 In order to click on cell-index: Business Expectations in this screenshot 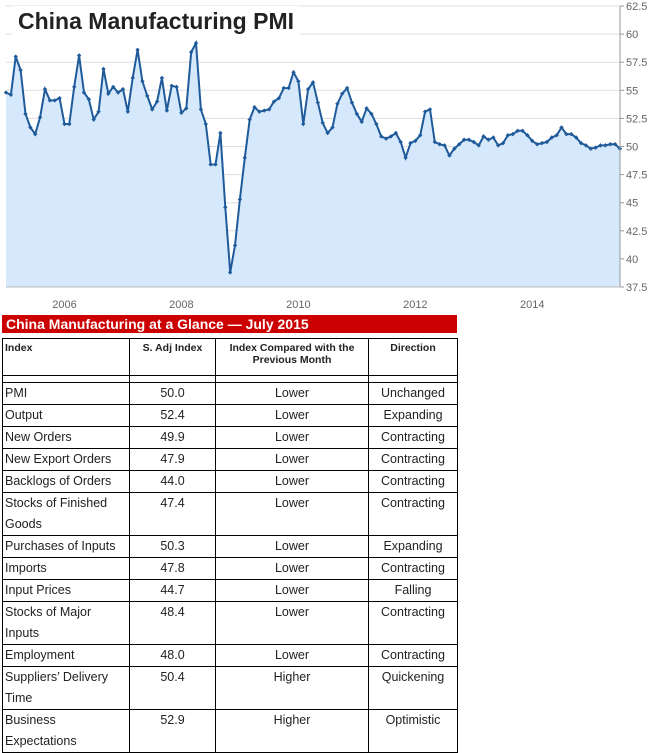, I will do `click(66, 731)`.